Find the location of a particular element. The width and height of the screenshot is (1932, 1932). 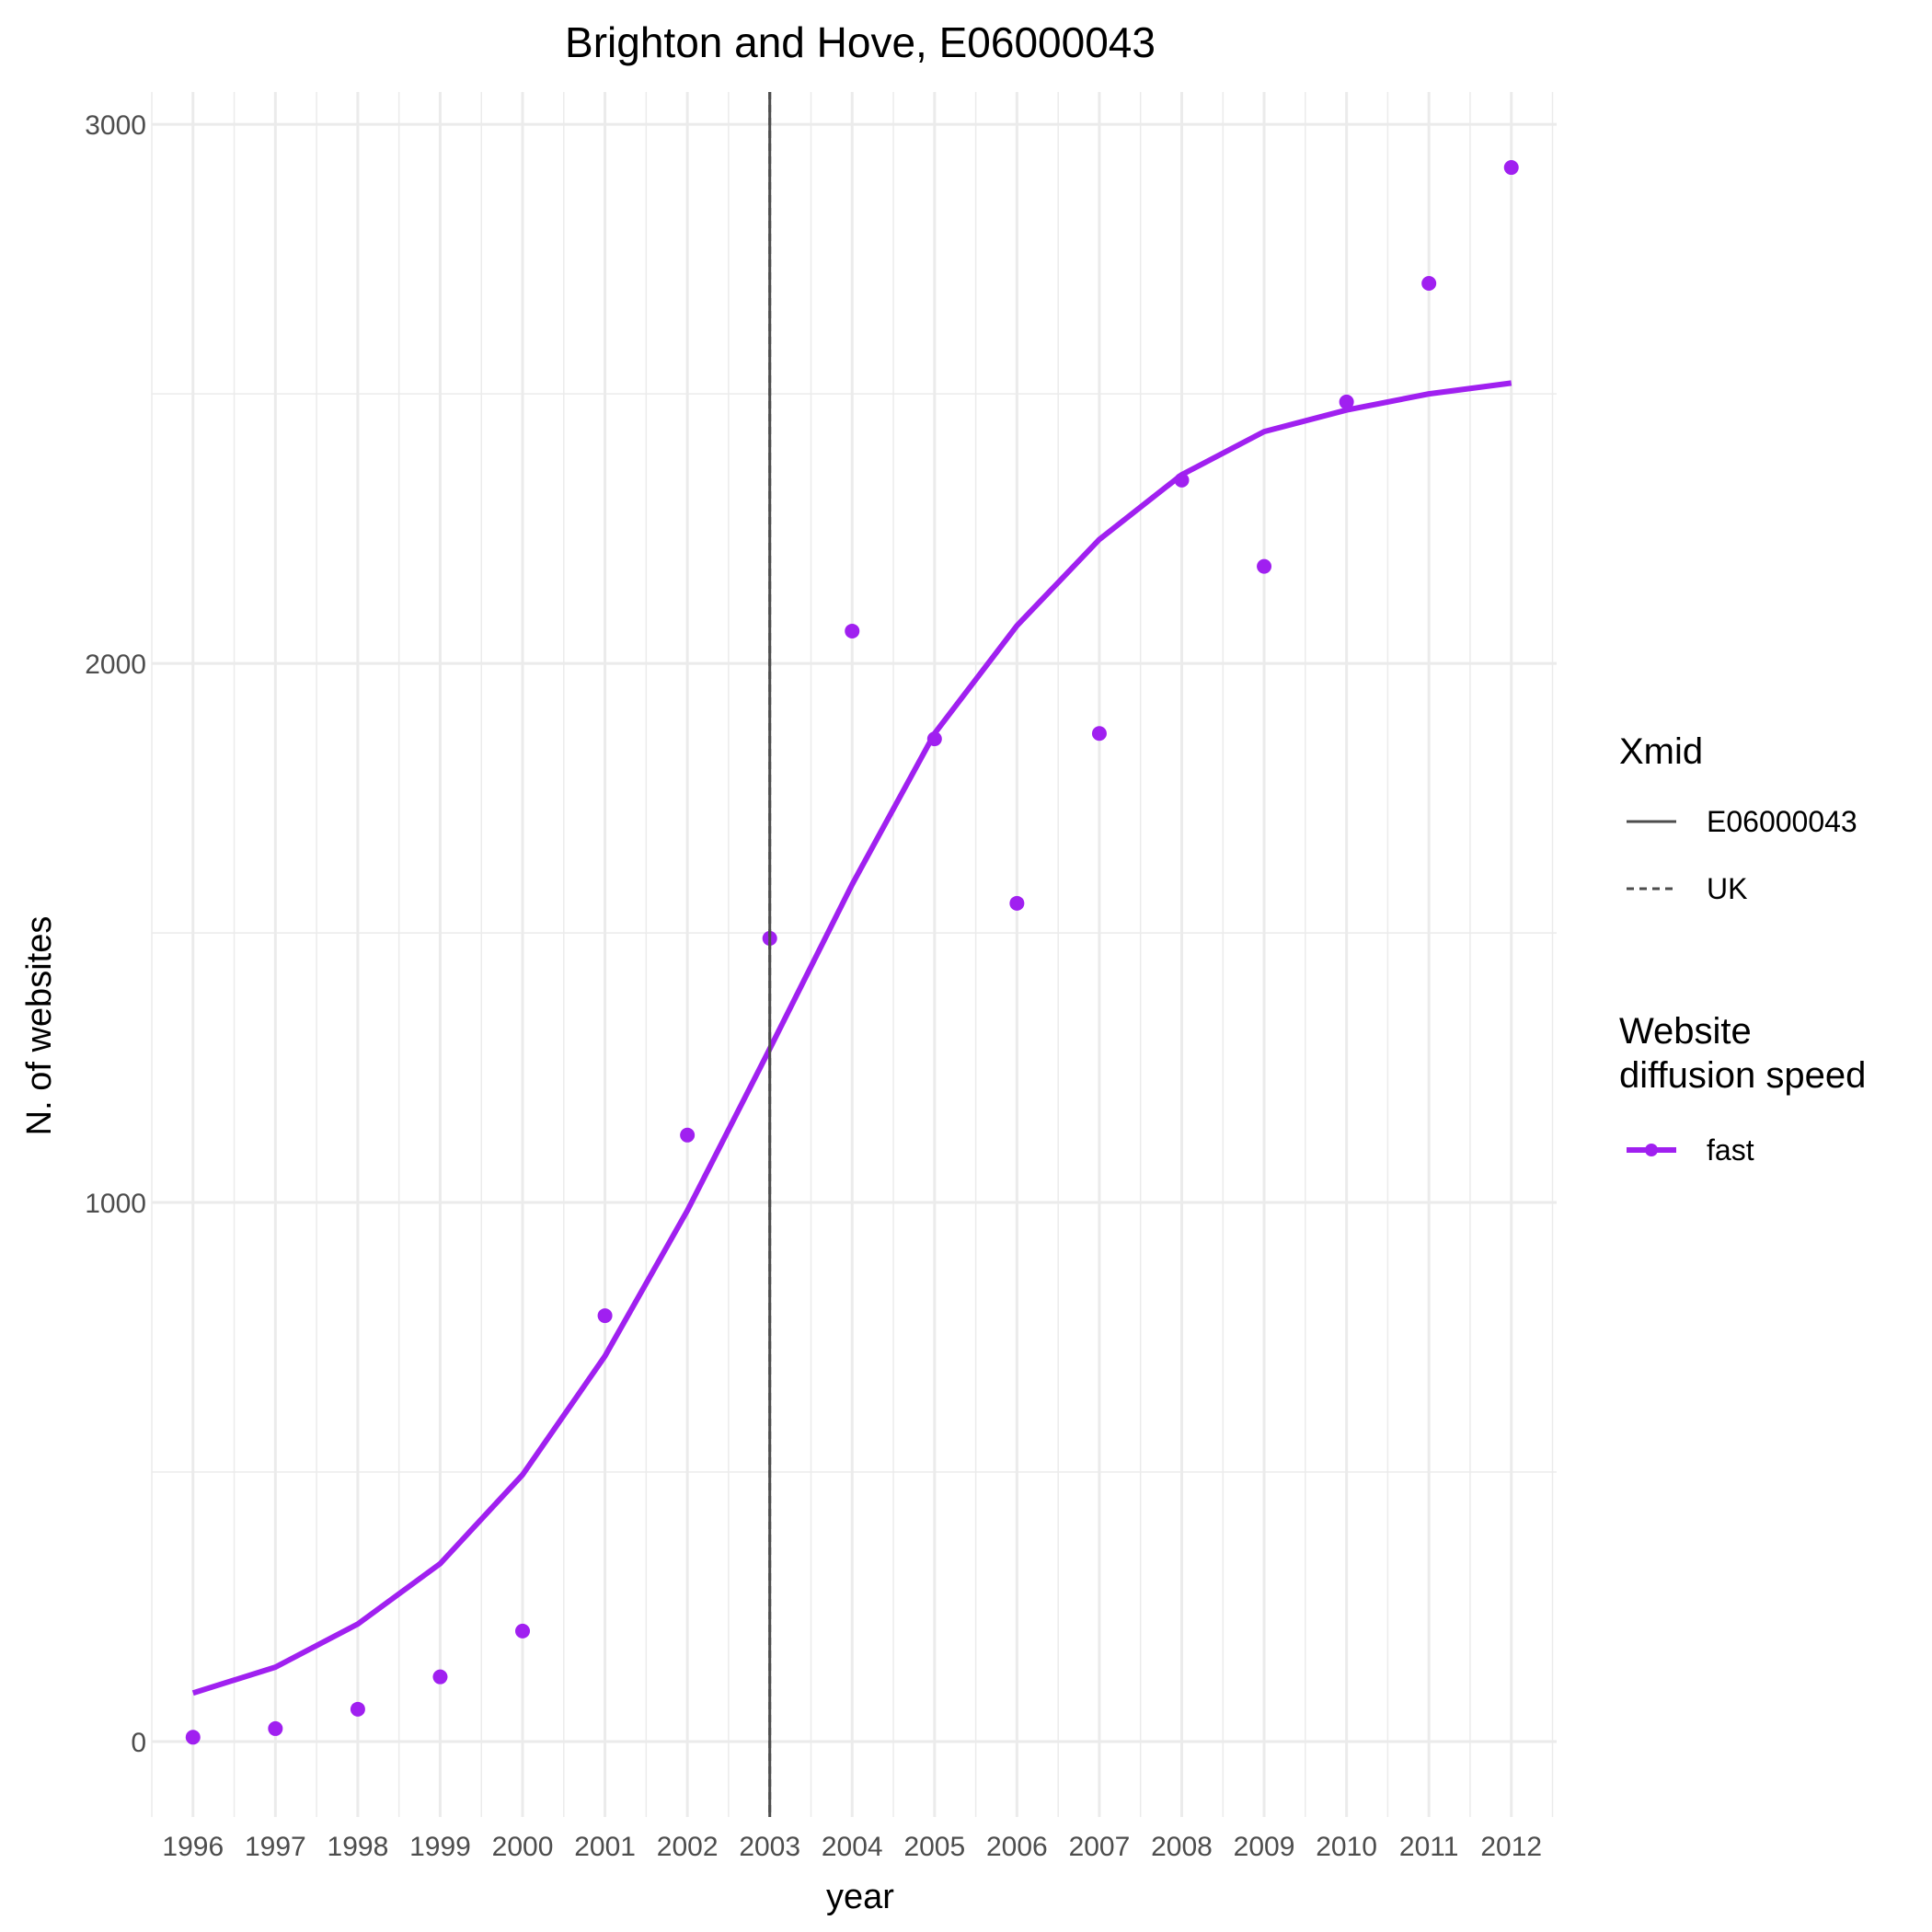

x-tick-label: 2007 is located at coordinates (1100, 1847).